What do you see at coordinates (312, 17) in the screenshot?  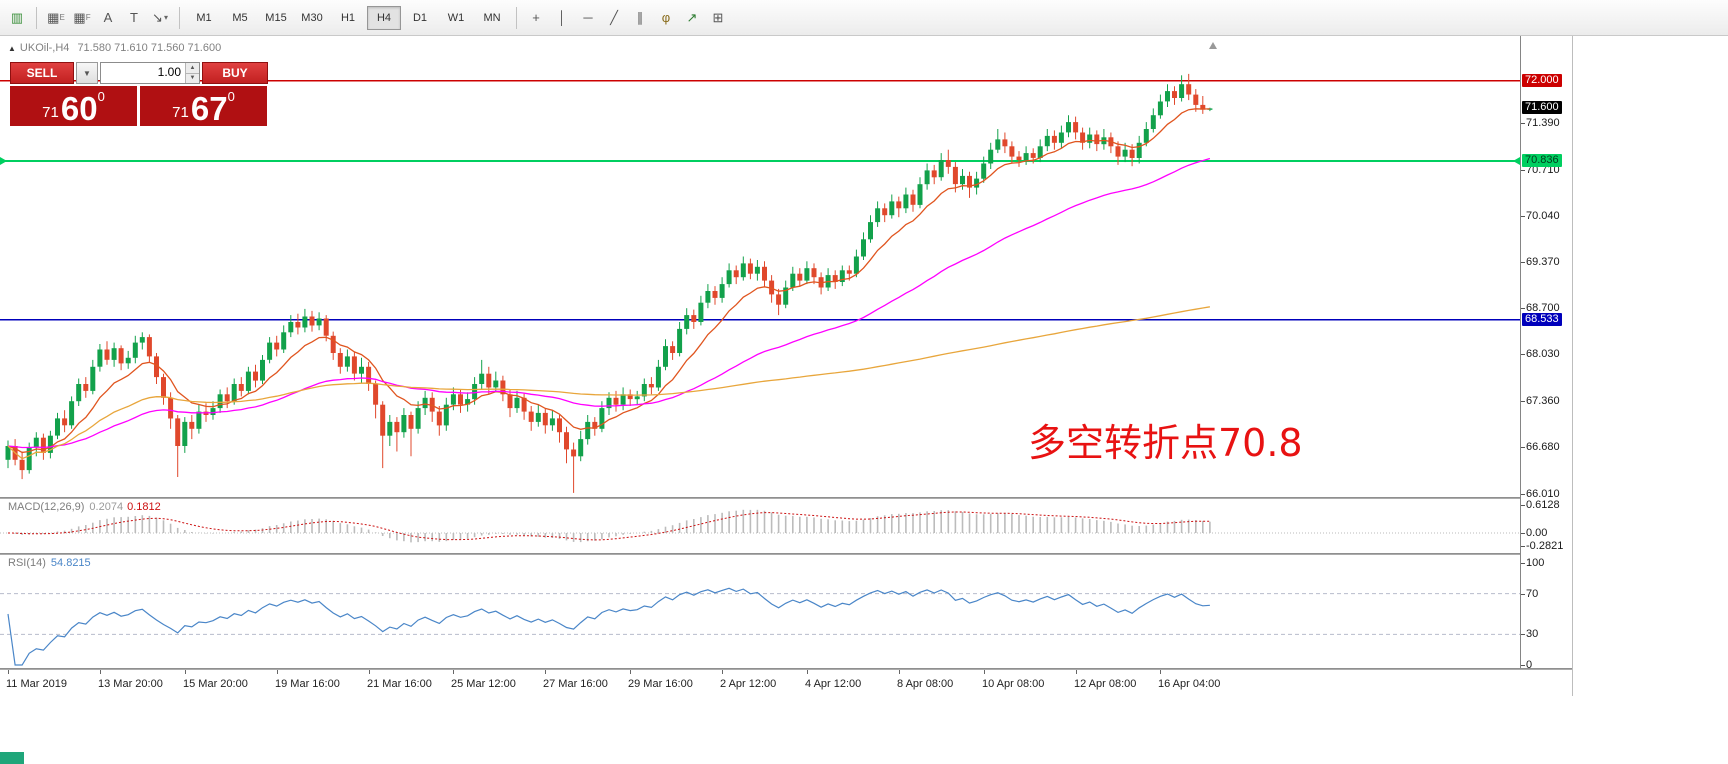 I see `timeframe-m30: M30` at bounding box center [312, 17].